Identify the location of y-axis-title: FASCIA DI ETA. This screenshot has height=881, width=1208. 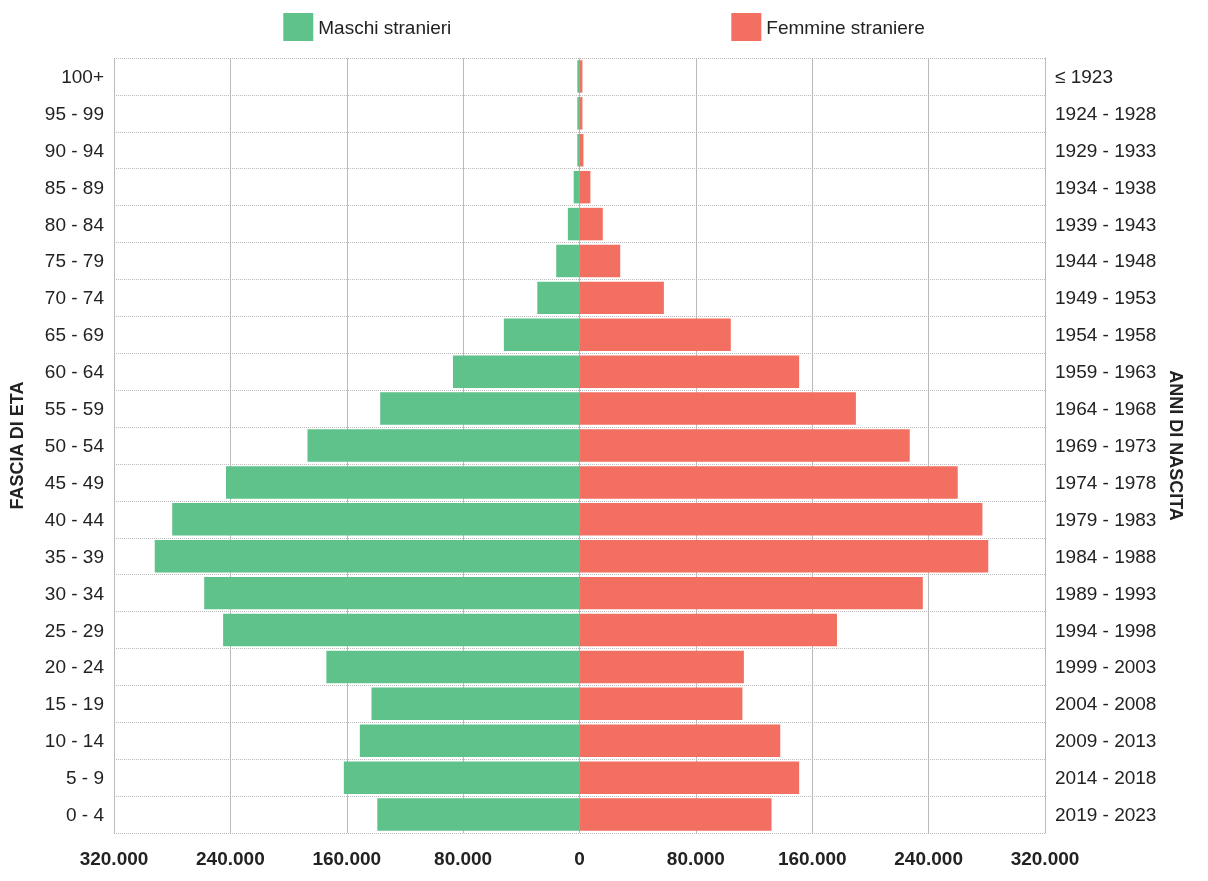
(17, 445).